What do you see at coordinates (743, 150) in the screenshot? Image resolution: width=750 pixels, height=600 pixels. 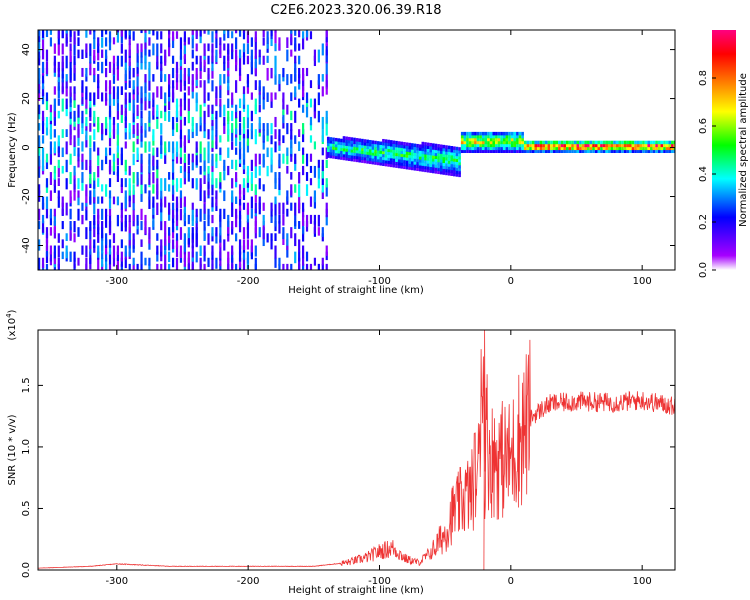 I see `colorbar-label: Normalized spectral amplitude` at bounding box center [743, 150].